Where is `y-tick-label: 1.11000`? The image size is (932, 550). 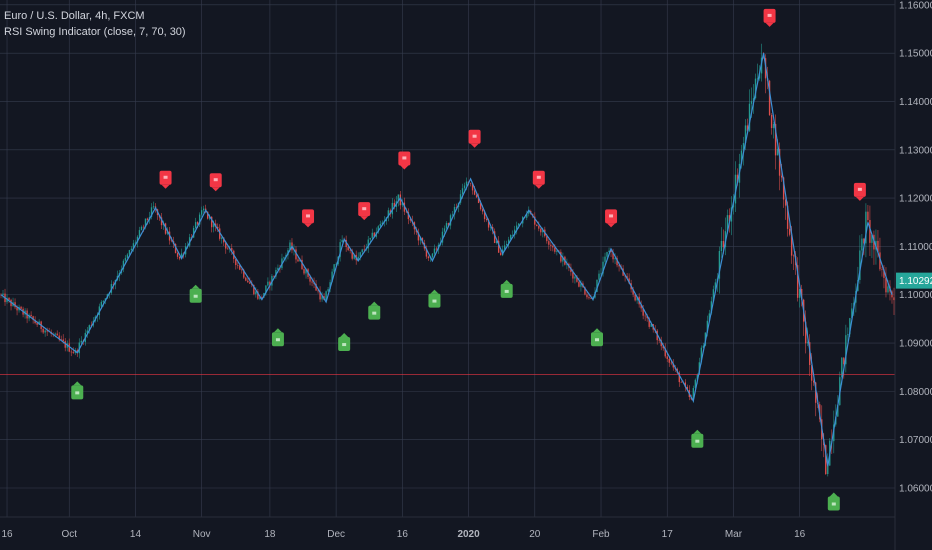
y-tick-label: 1.11000 is located at coordinates (915, 247).